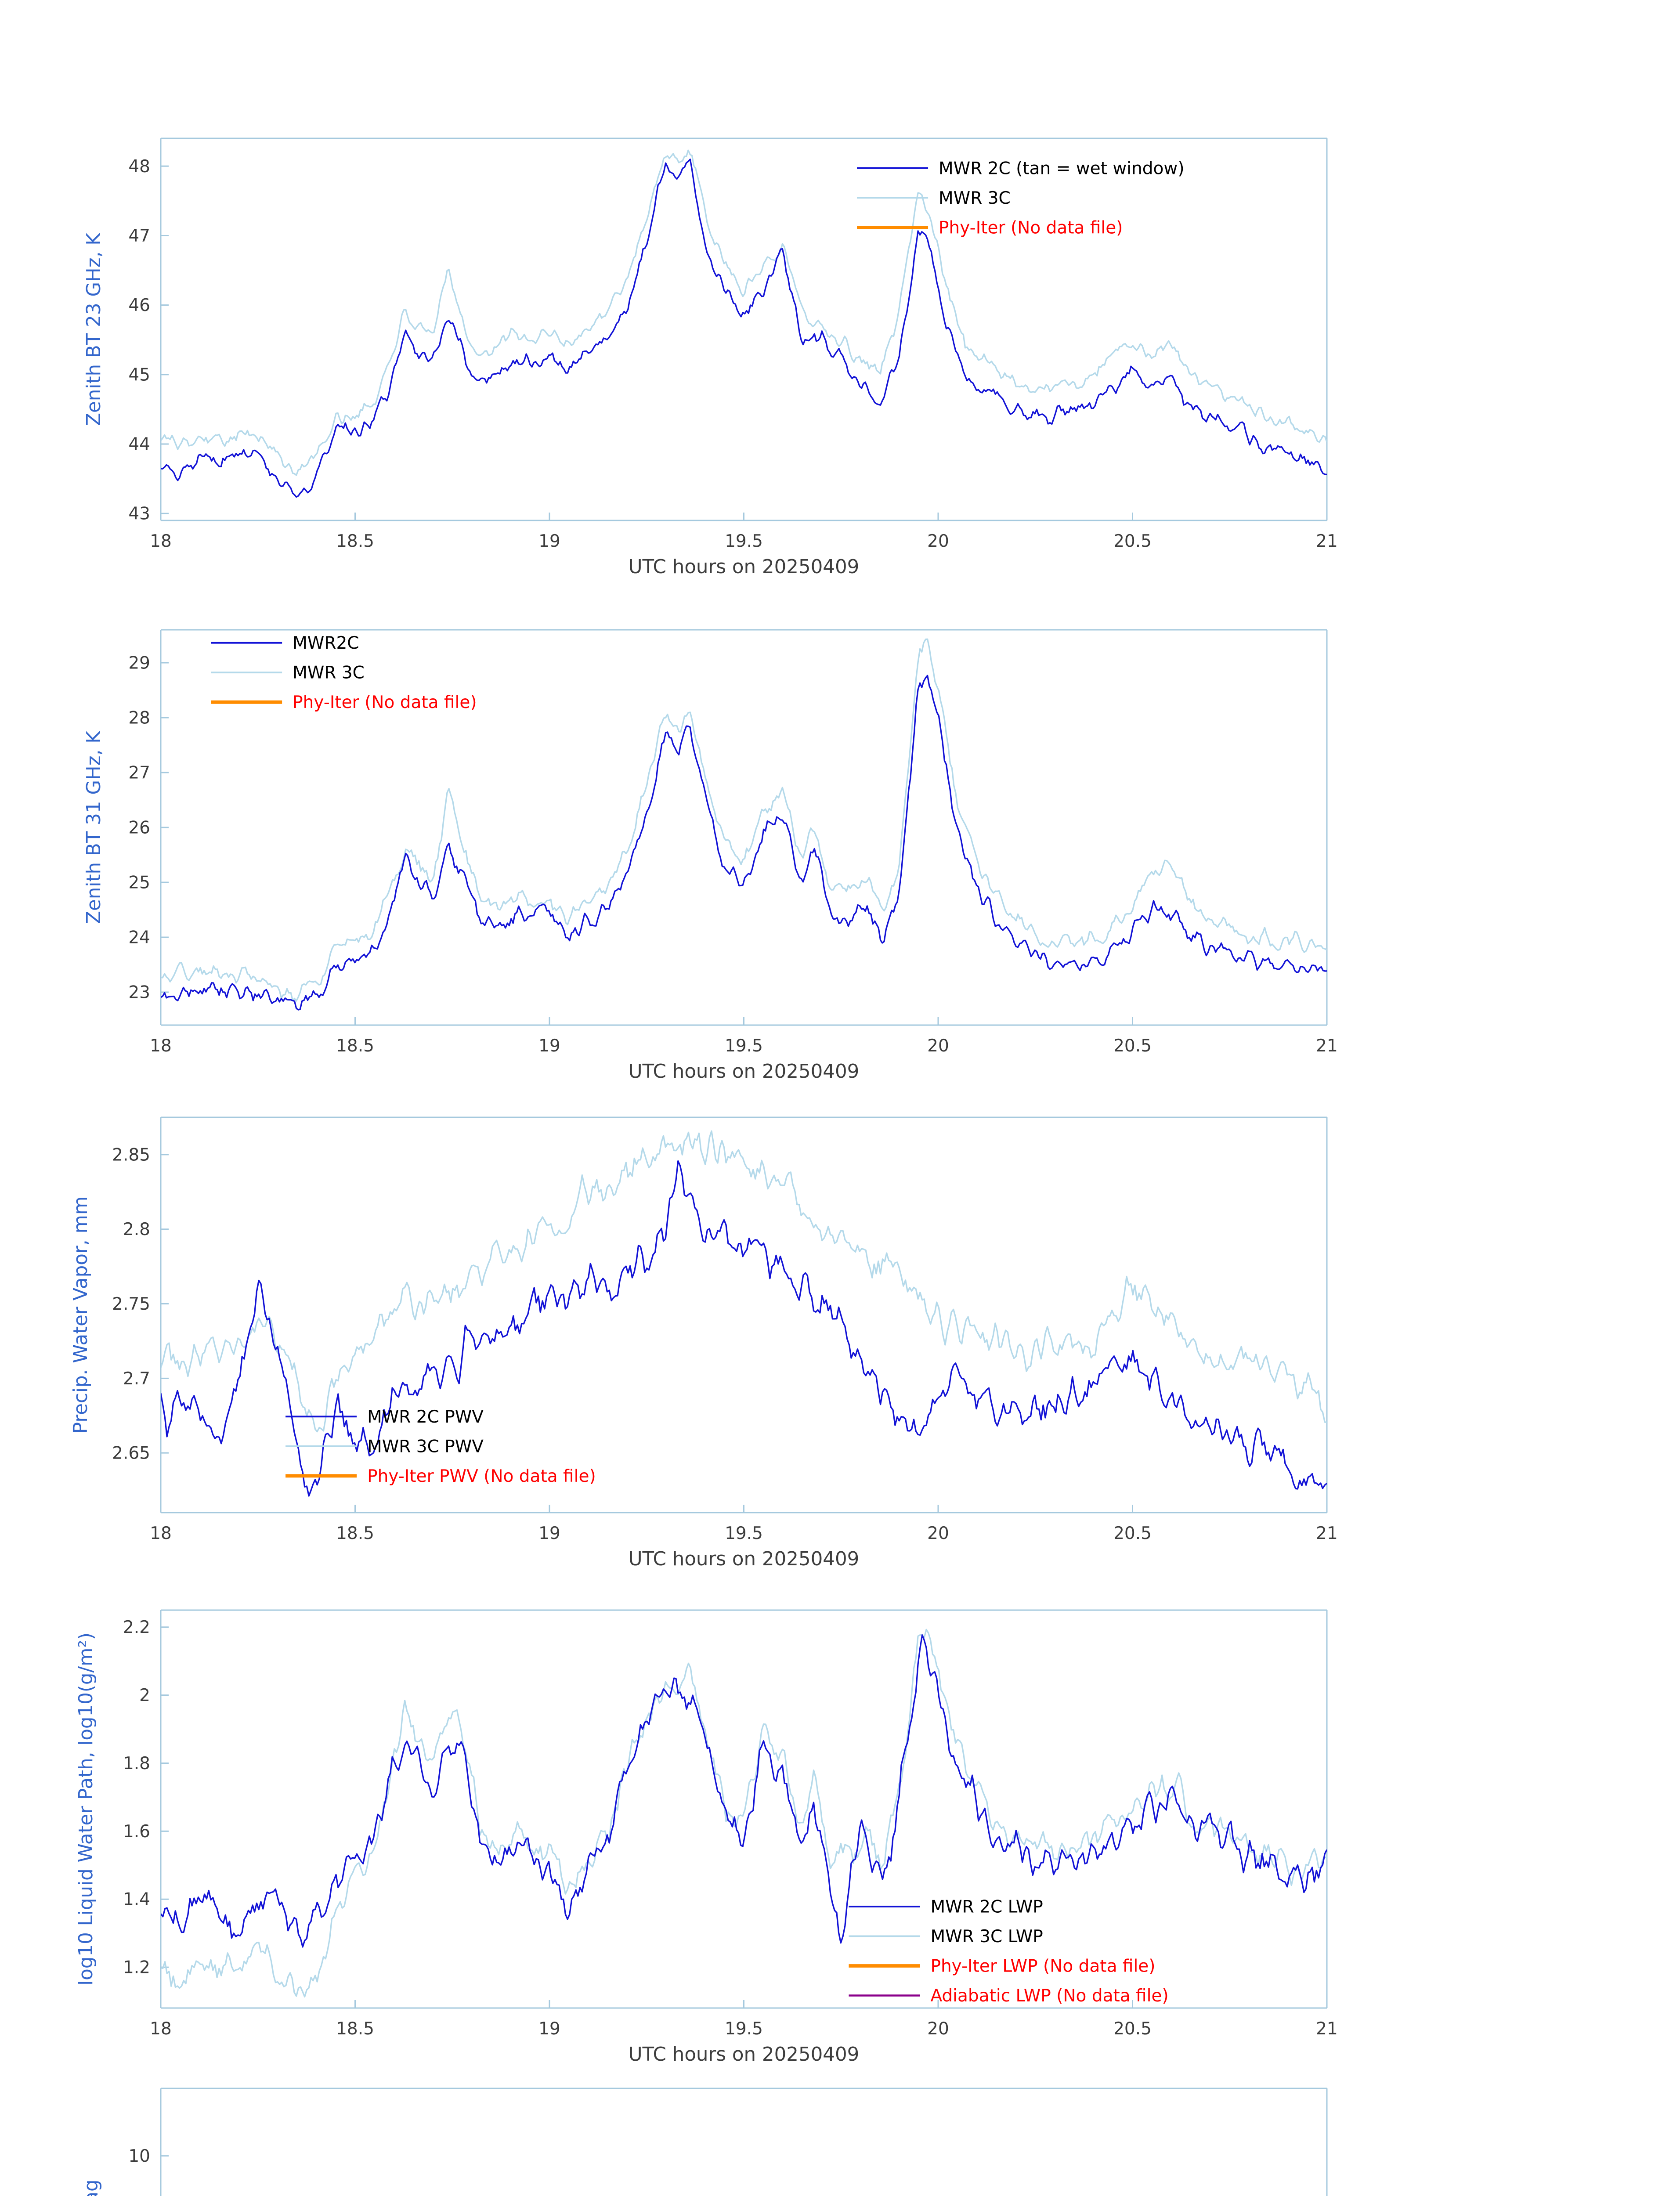 The width and height of the screenshot is (1680, 2196). Describe the element at coordinates (139, 375) in the screenshot. I see `y-tick-label: 45` at that location.